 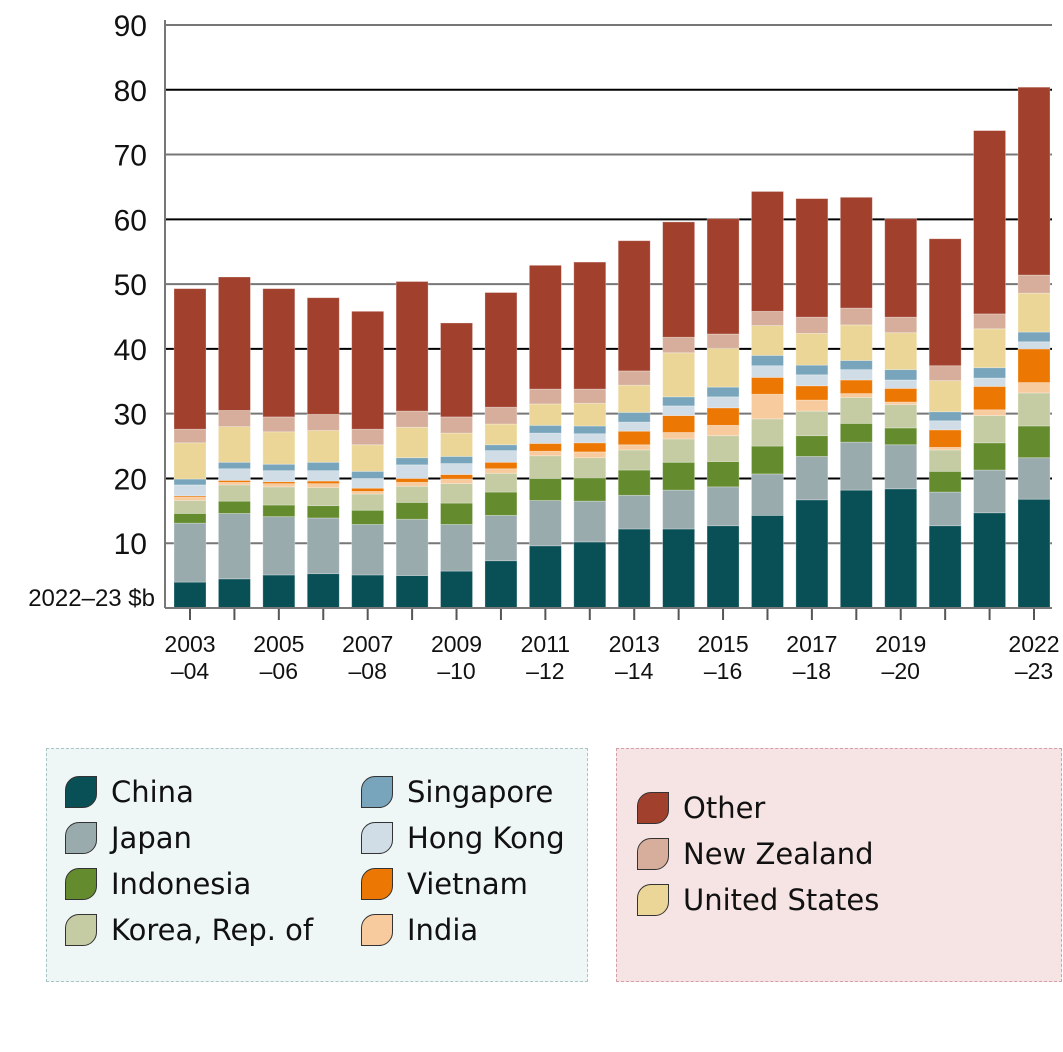 I want to click on bar-segment-indonesia-2021–22, so click(x=989, y=456).